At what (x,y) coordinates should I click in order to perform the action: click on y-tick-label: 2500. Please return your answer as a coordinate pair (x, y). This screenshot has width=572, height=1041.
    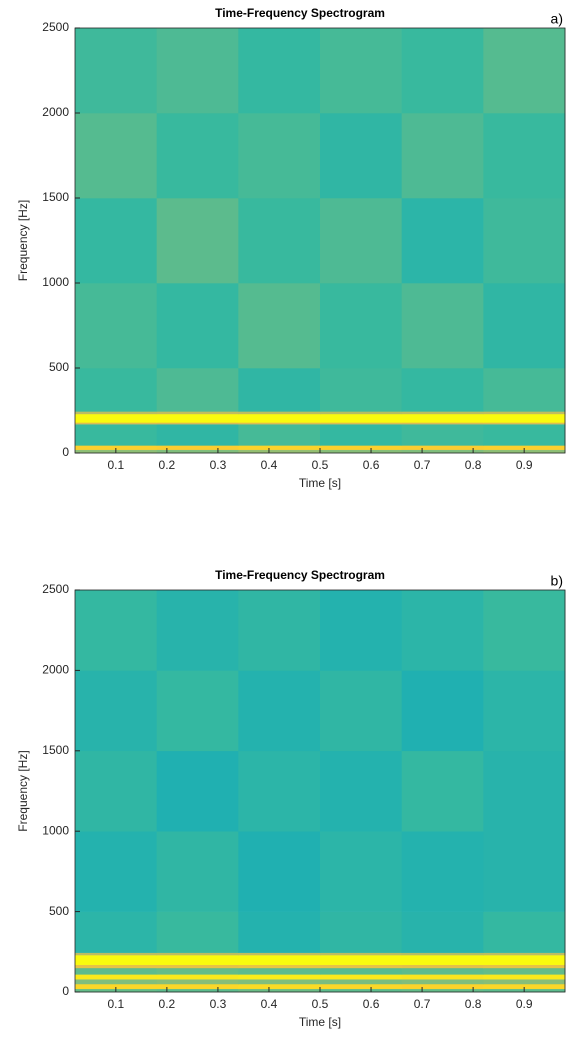
    Looking at the image, I should click on (55, 27).